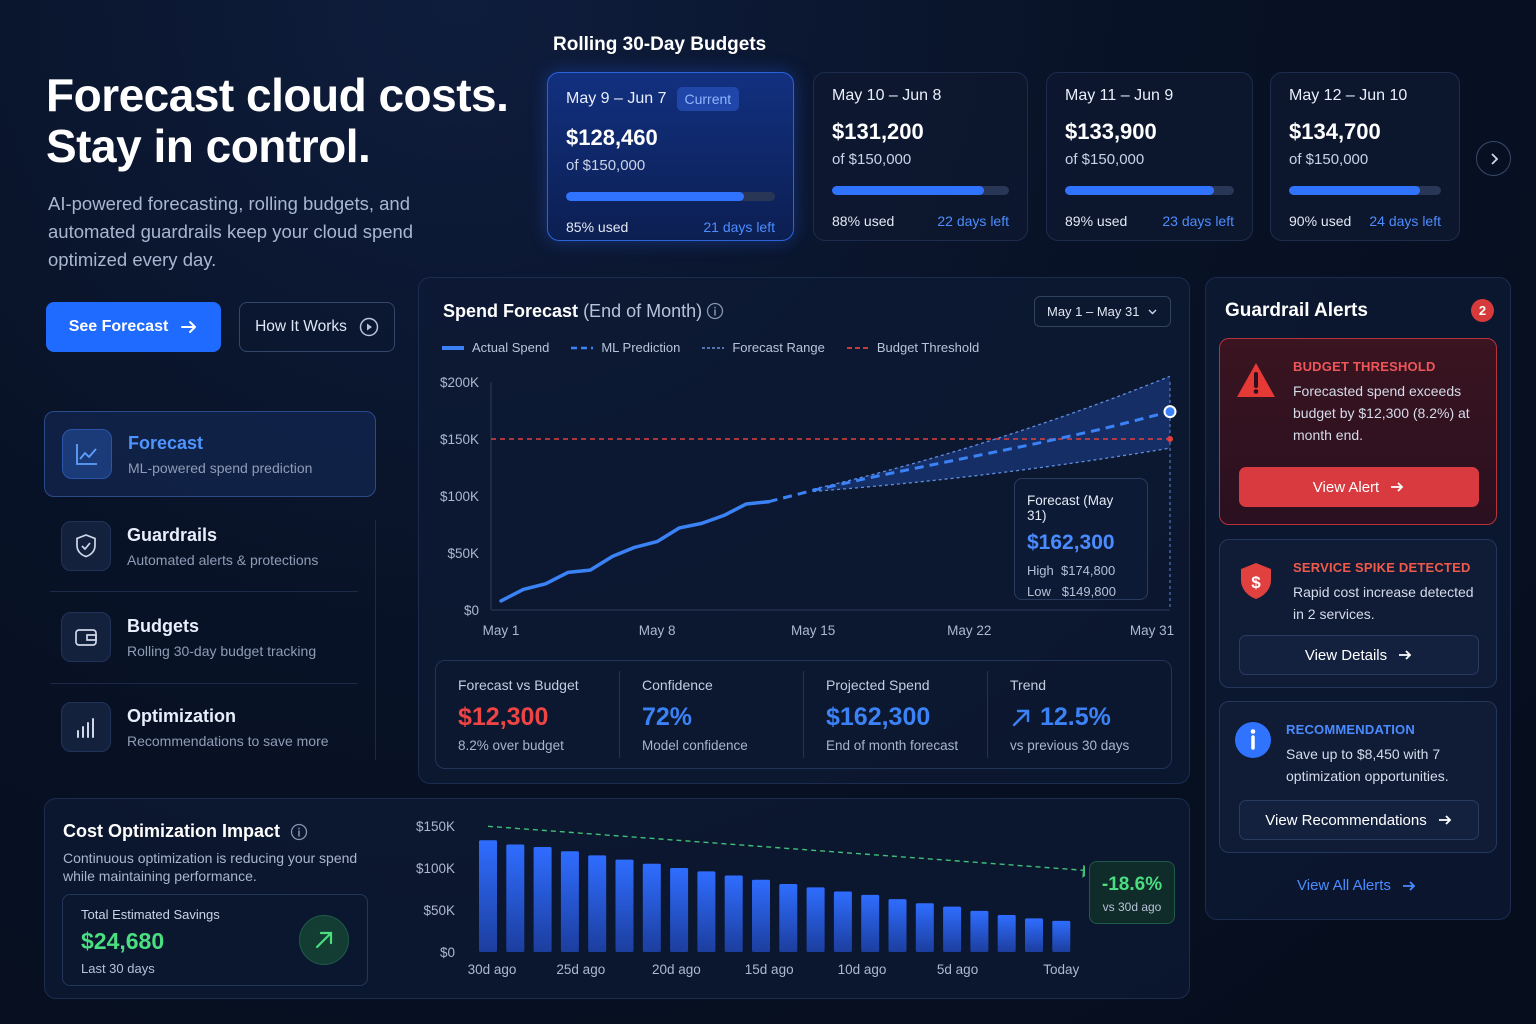 This screenshot has width=1536, height=1024. What do you see at coordinates (1382, 567) in the screenshot?
I see `alert-title: SERVICE SPIKE DETECTED` at bounding box center [1382, 567].